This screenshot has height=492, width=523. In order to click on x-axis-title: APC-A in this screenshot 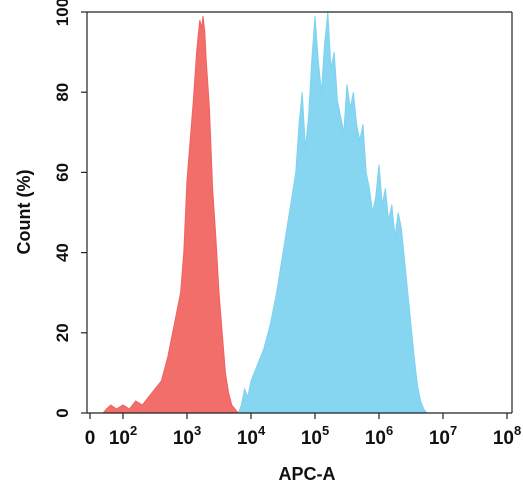, I will do `click(307, 474)`.